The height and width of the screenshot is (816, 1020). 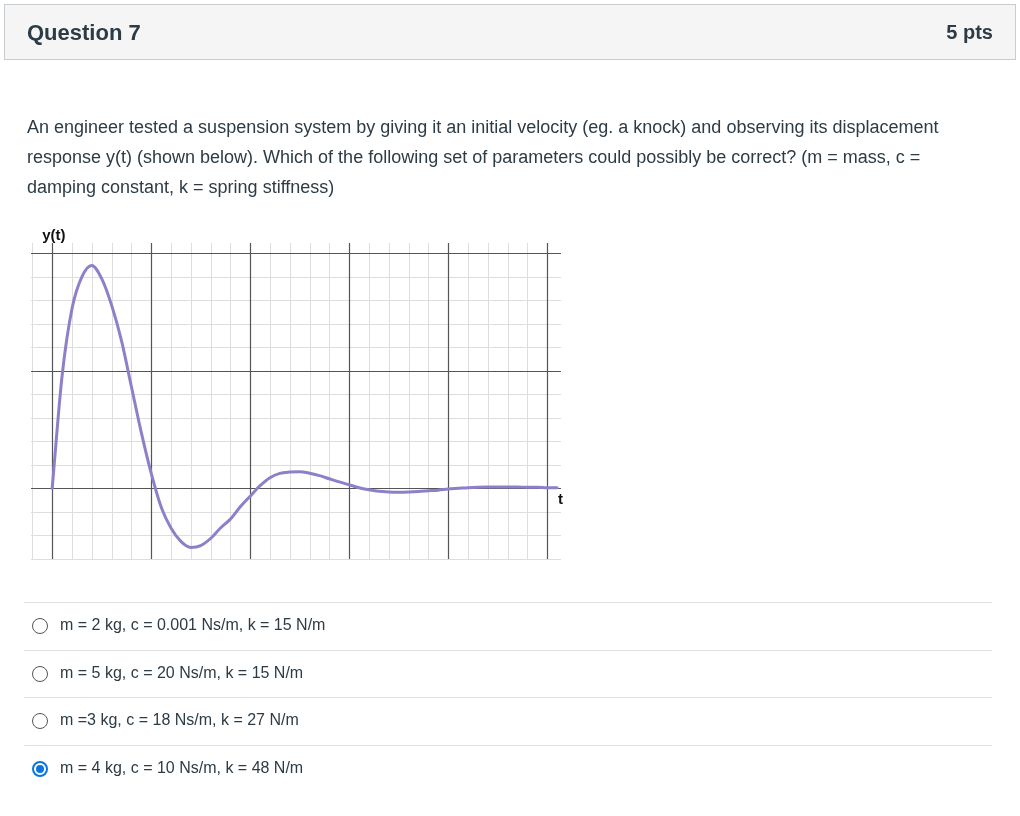 I want to click on chart-title: Question 7, so click(x=84, y=33).